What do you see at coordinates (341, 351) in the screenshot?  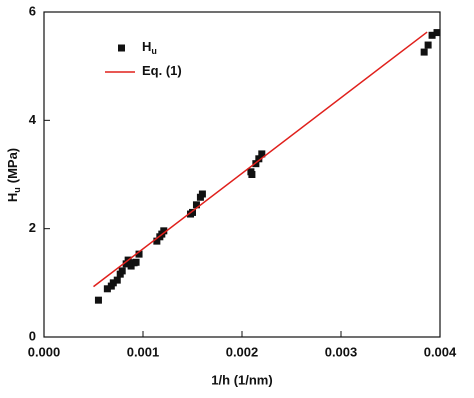 I see `x-tick-label: 0.003` at bounding box center [341, 351].